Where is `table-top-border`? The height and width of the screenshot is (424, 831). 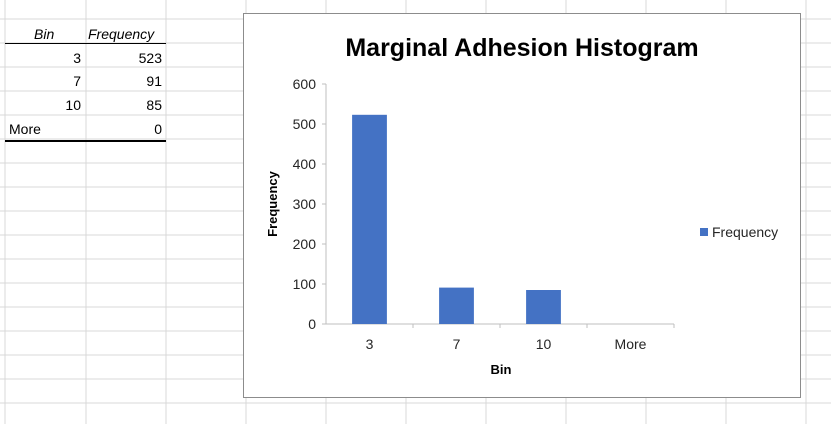 table-top-border is located at coordinates (85, 43).